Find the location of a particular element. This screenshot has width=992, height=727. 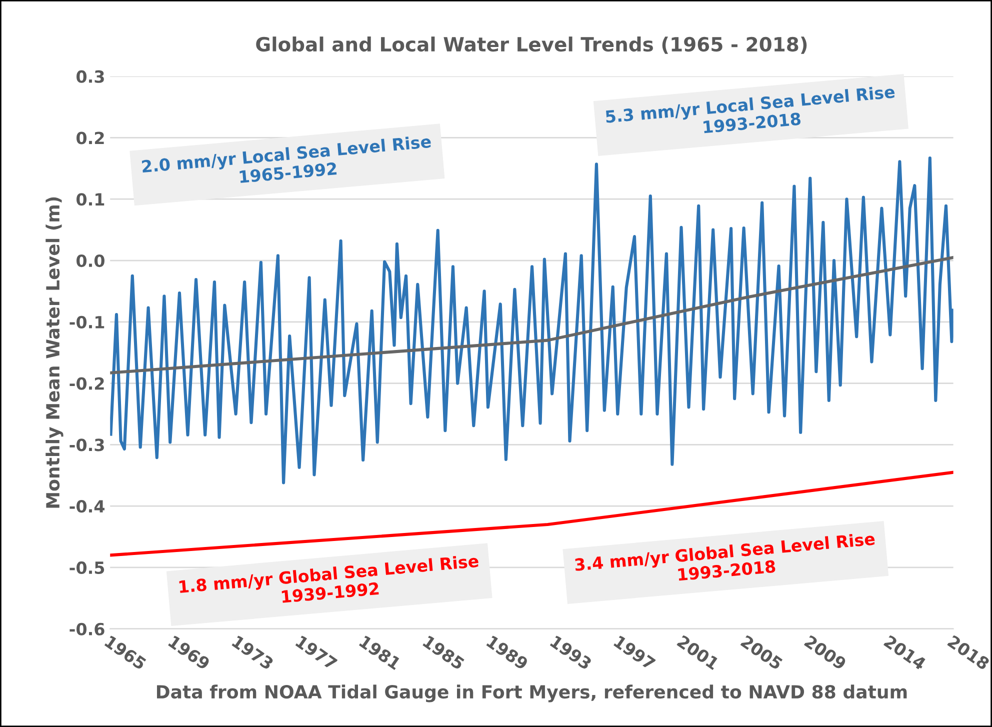

annotation: 1.8 mm/yr Global Sea Level Rise 1939-1992 is located at coordinates (329, 579).